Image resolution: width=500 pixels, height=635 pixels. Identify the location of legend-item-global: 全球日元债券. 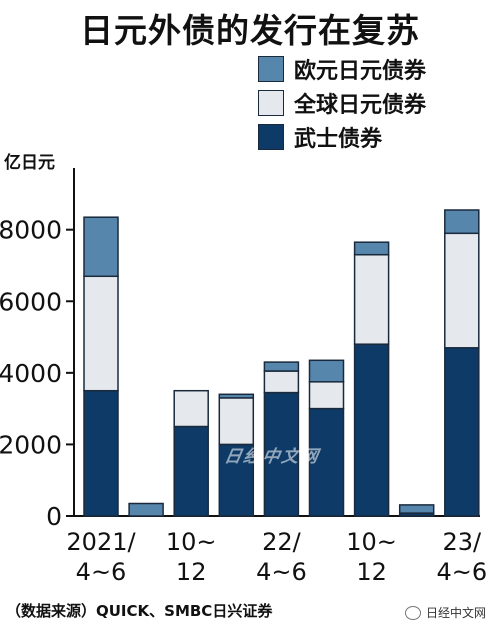
(342, 103).